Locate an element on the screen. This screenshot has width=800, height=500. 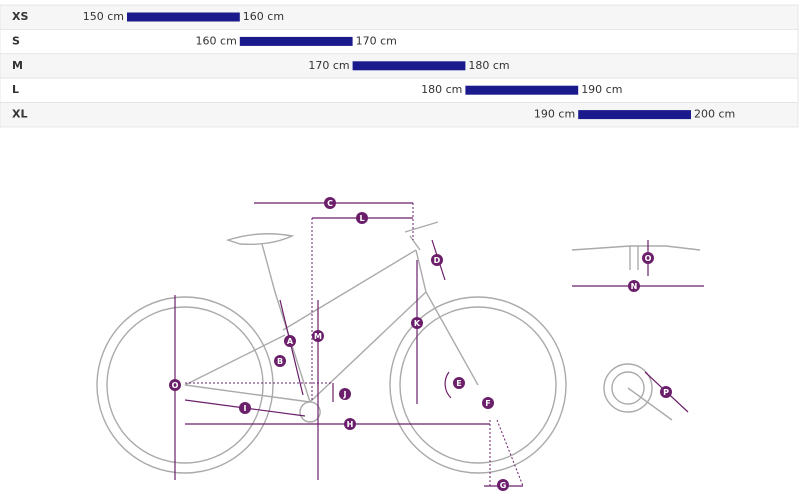
dimension-letter: K is located at coordinates (417, 323).